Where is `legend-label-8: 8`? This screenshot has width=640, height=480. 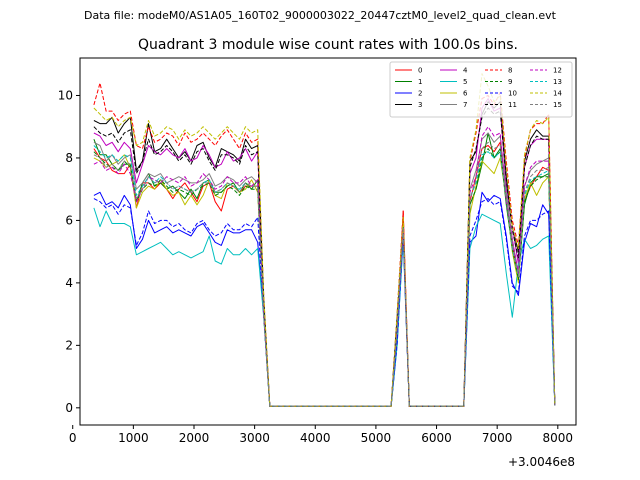
legend-label-8: 8 is located at coordinates (510, 71).